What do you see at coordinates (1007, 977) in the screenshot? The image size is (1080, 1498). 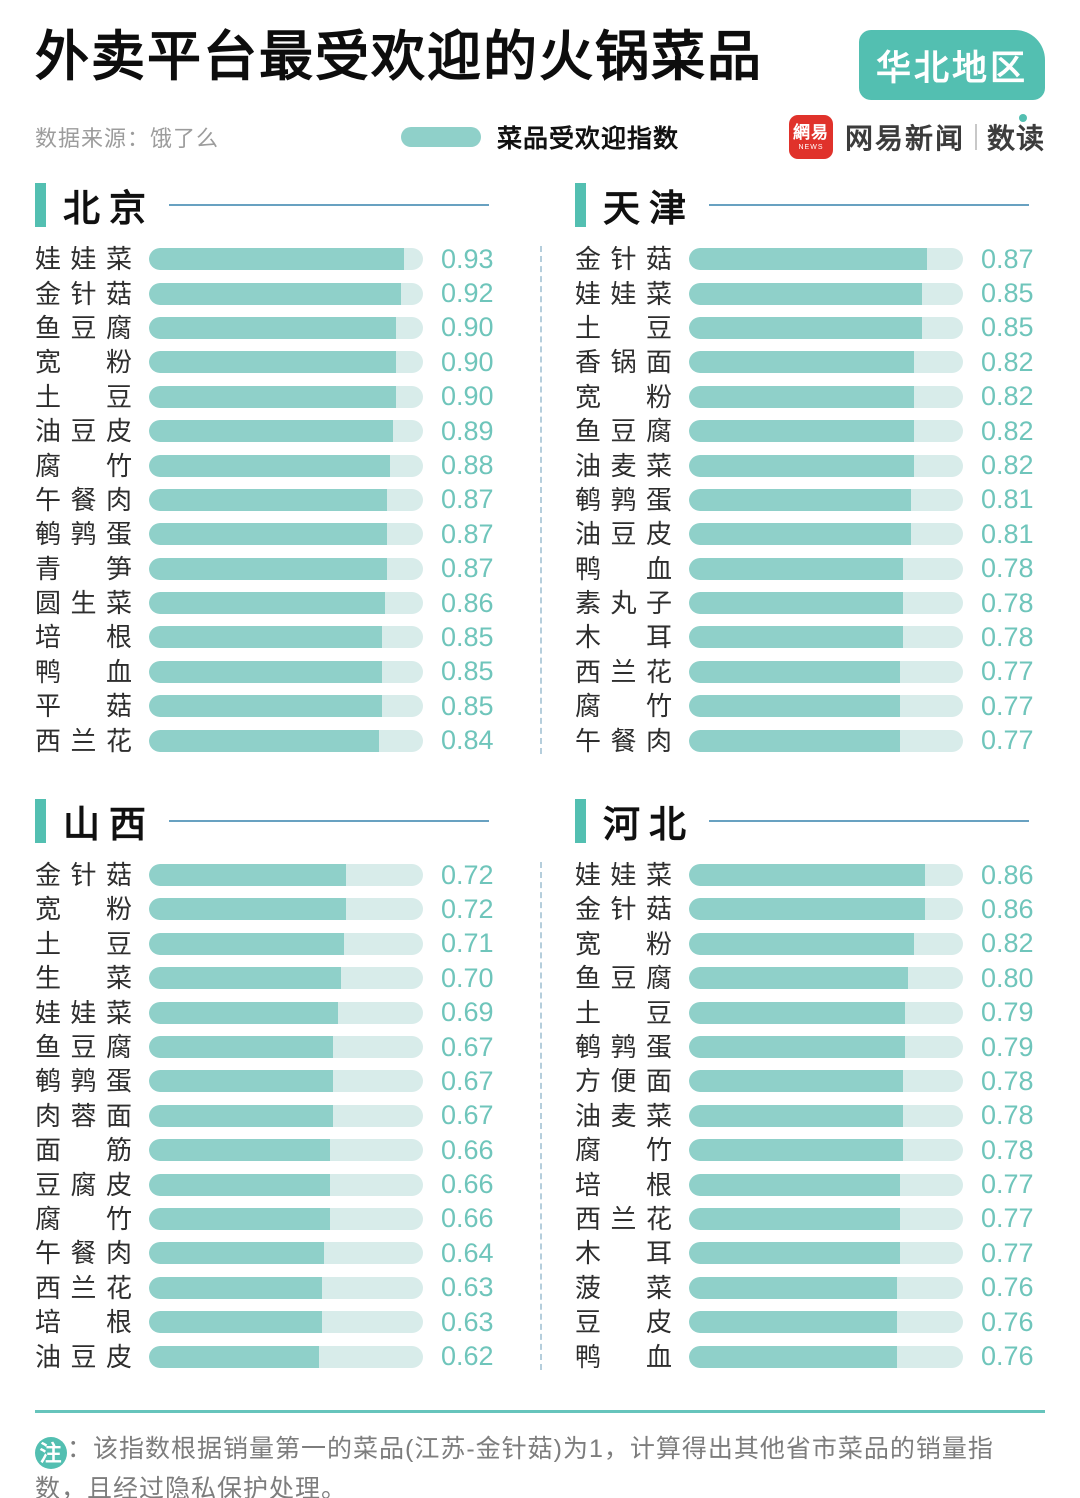 I see `dish-value: 0.80` at bounding box center [1007, 977].